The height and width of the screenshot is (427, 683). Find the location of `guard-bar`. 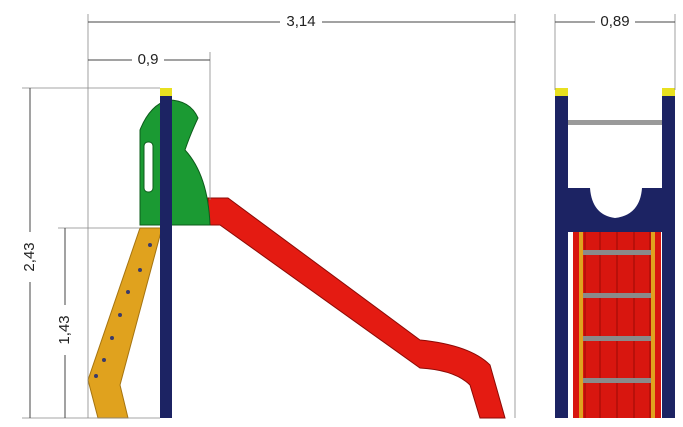

guard-bar is located at coordinates (615, 122).